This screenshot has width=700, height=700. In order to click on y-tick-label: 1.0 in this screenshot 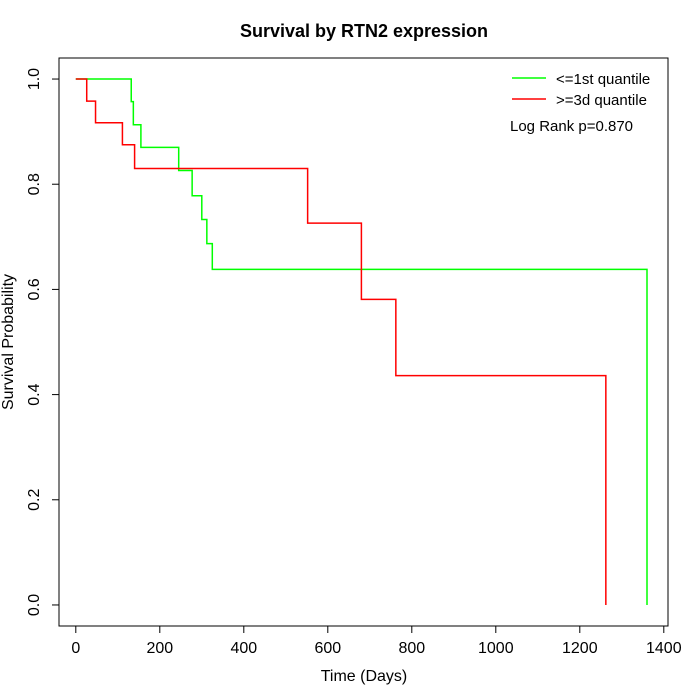, I will do `click(34, 79)`.